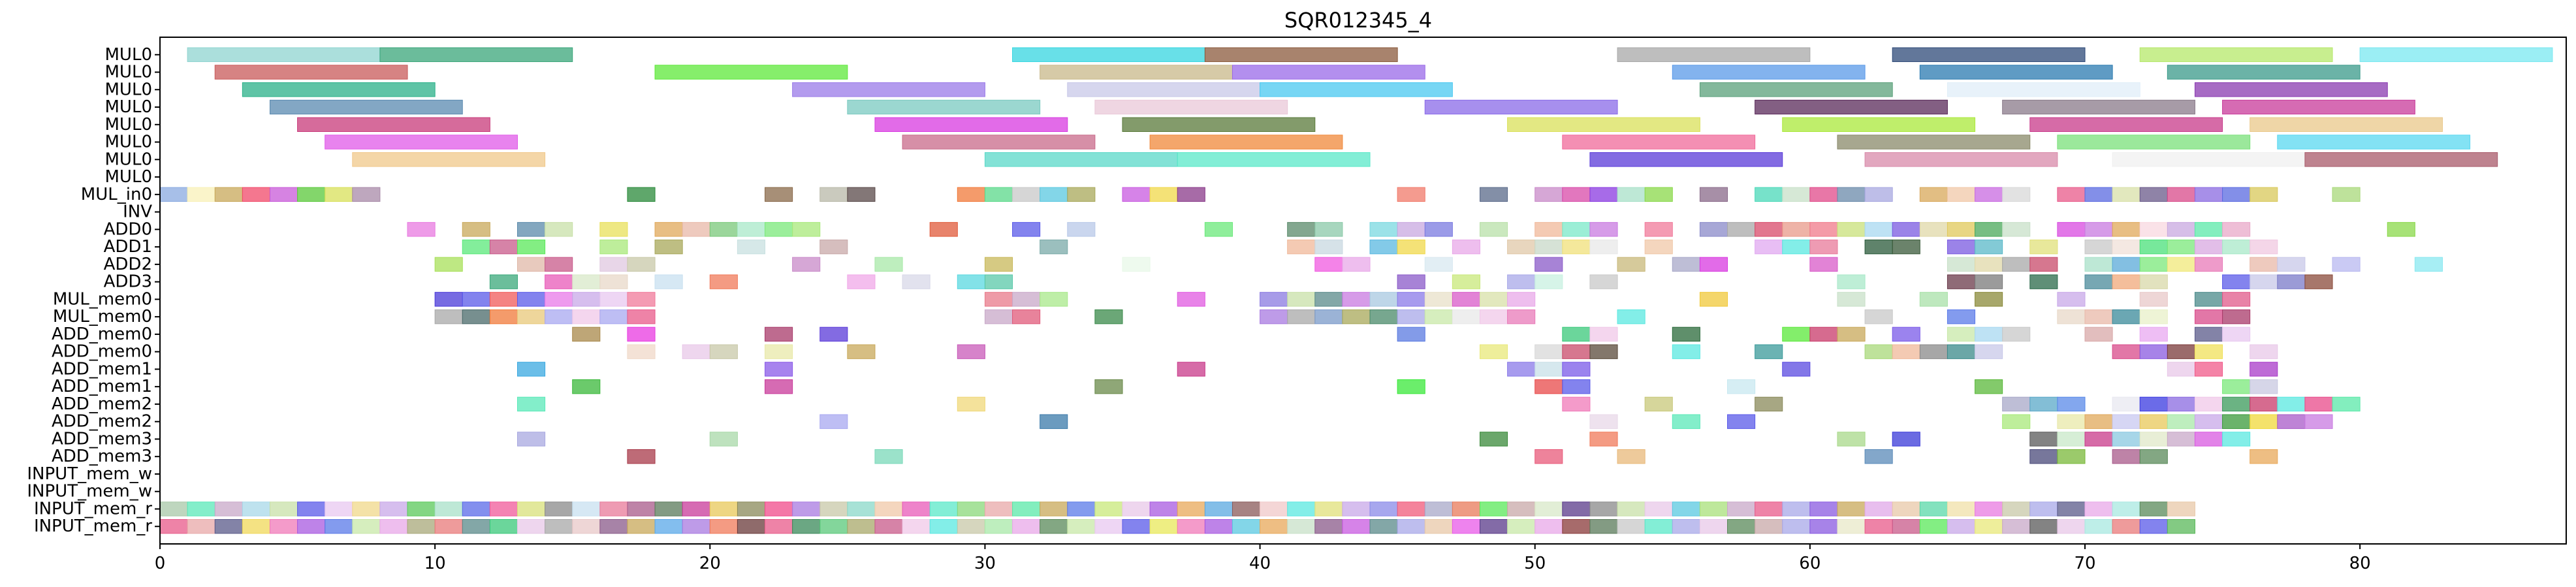 Image resolution: width=2576 pixels, height=587 pixels. I want to click on y-tick-label: ADD_mem3, so click(102, 439).